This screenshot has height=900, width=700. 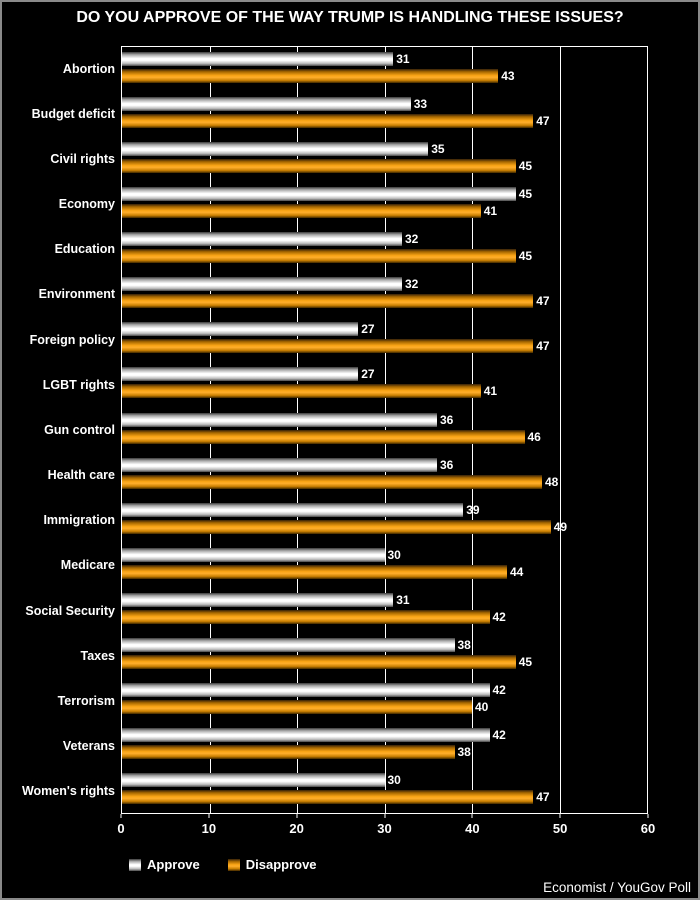 I want to click on disapprove-bar-row: 48, so click(x=384, y=481).